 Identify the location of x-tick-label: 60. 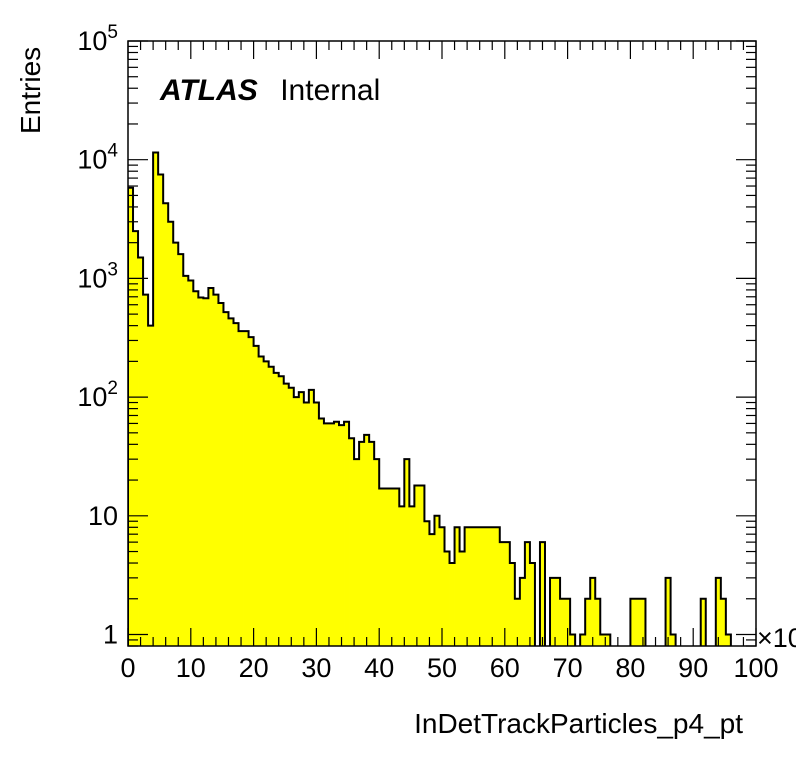
(505, 668).